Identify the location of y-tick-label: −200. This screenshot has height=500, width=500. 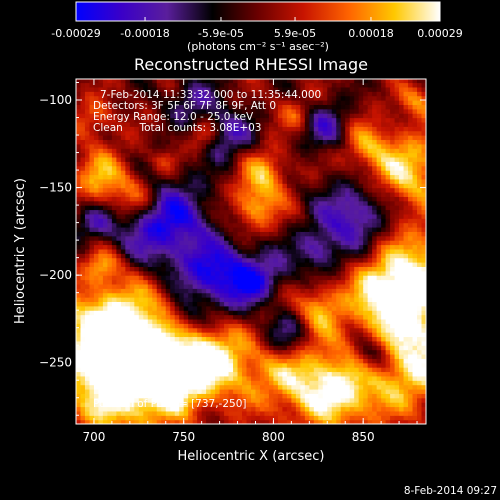
(55, 275).